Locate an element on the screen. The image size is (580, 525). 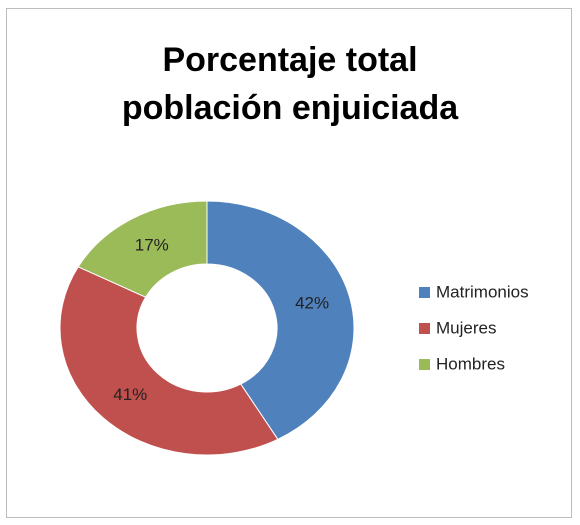
legend-label: Hombres is located at coordinates (470, 363).